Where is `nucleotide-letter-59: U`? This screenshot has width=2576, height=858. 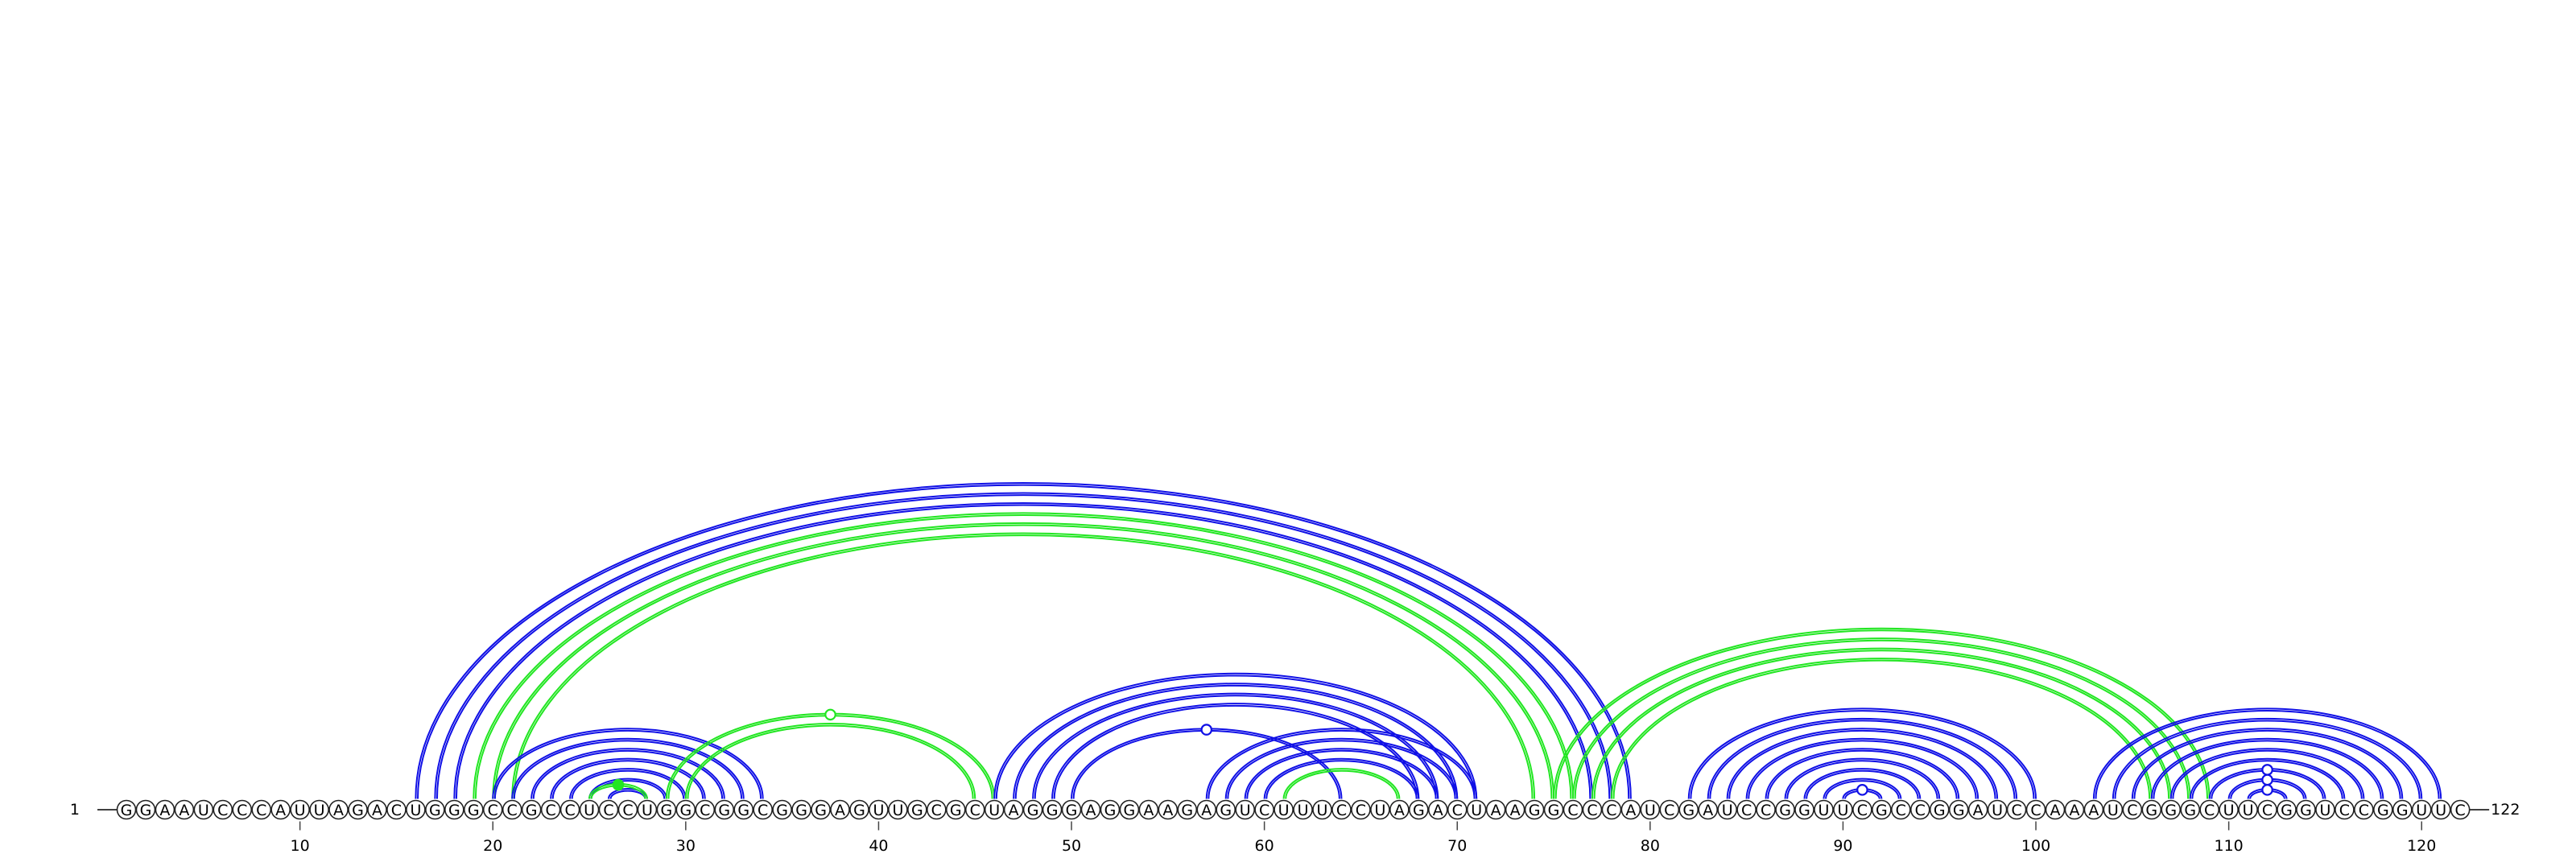 nucleotide-letter-59: U is located at coordinates (1245, 811).